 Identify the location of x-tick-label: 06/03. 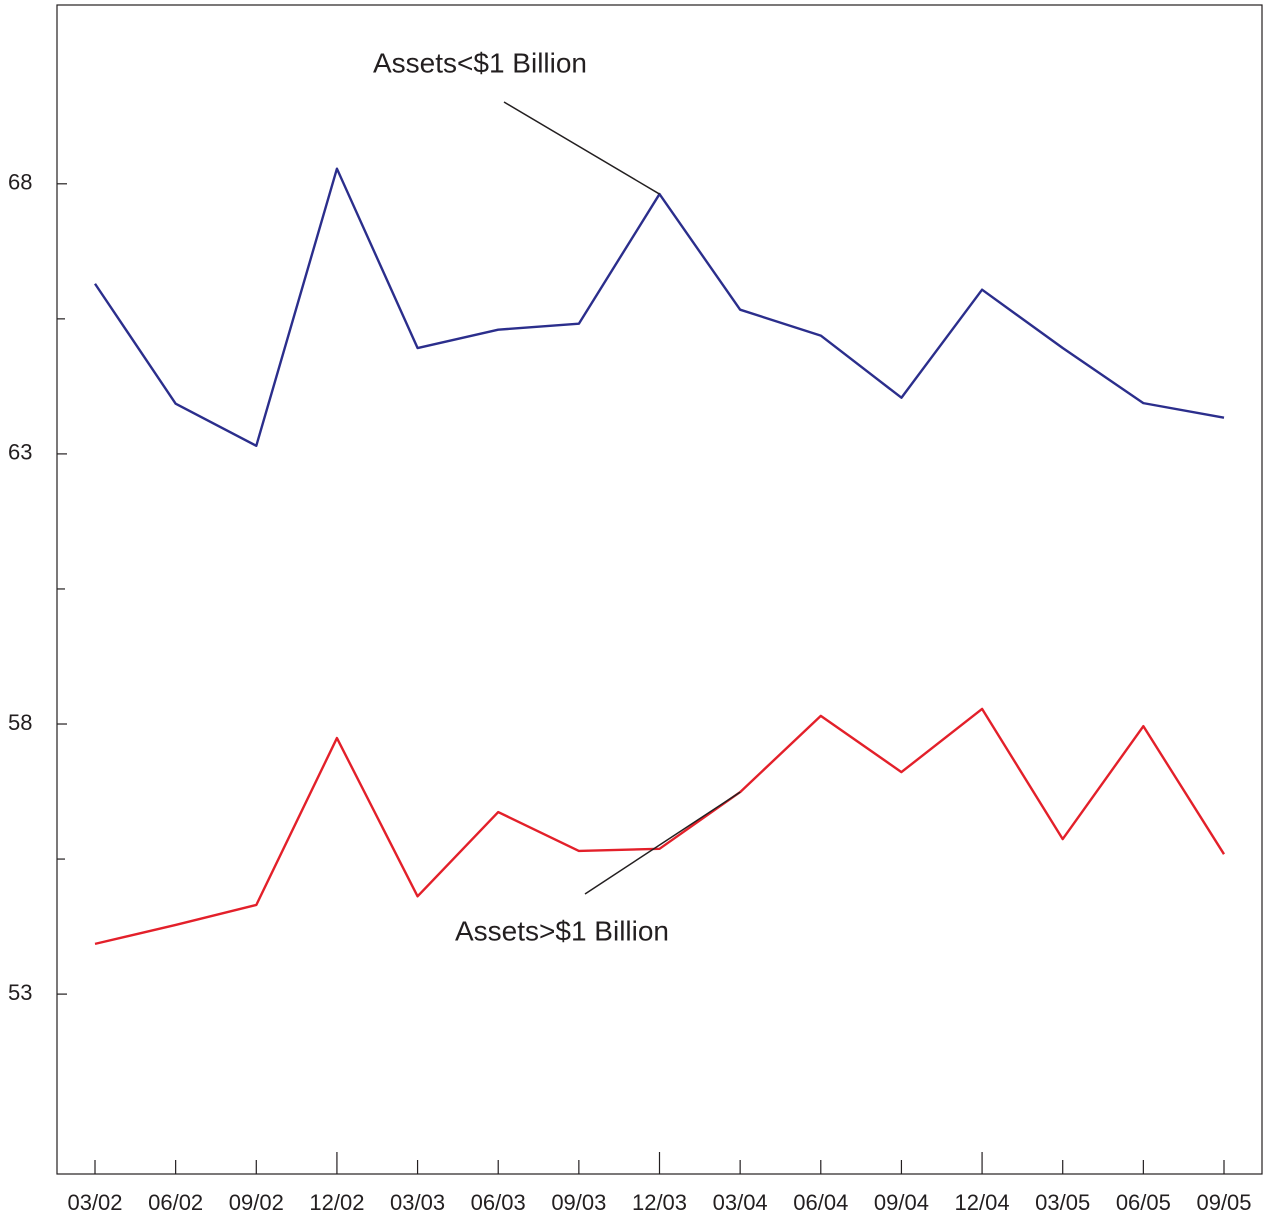
(498, 1202).